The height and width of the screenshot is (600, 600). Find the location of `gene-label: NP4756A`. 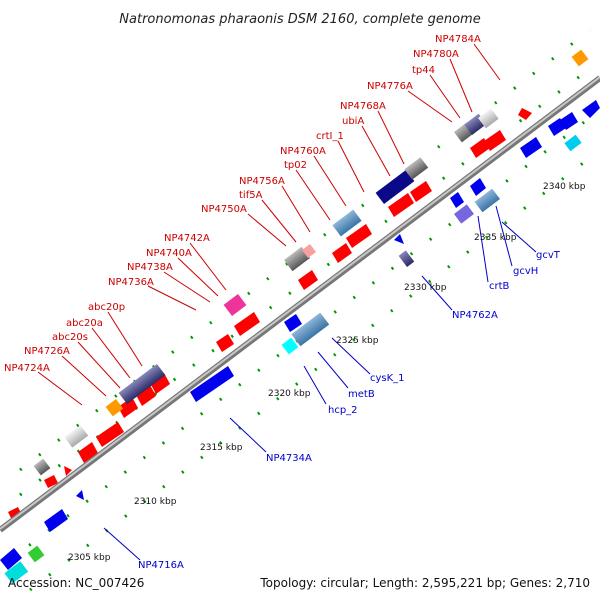

gene-label: NP4756A is located at coordinates (262, 181).